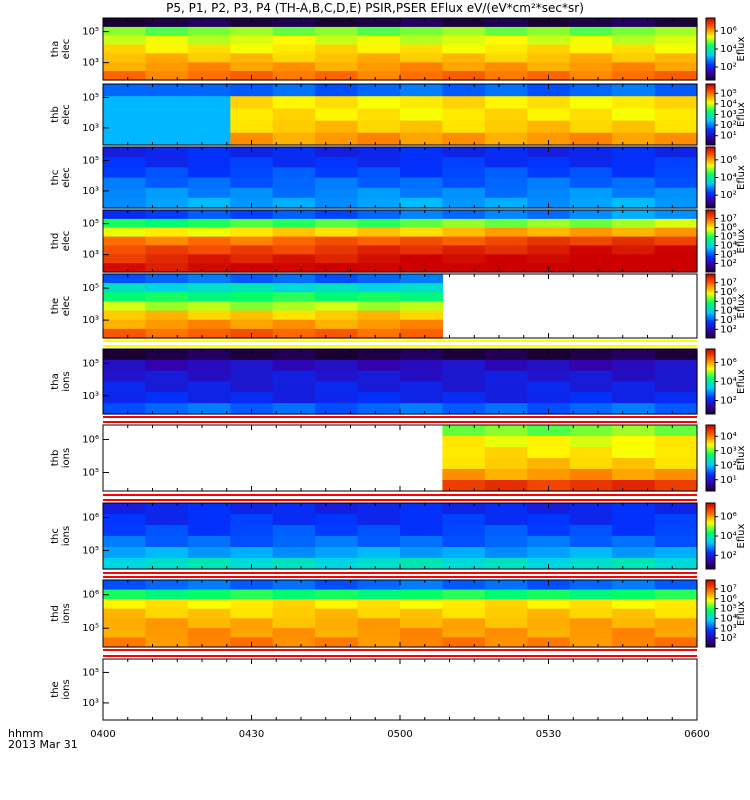  What do you see at coordinates (61, 536) in the screenshot?
I see `y-axis-label: thcions` at bounding box center [61, 536].